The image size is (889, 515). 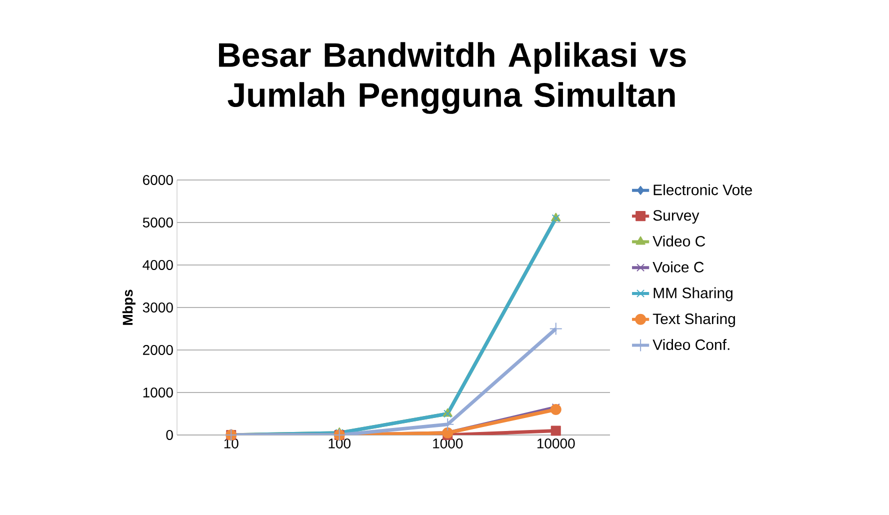 I want to click on x-tick-label: 10000, so click(x=556, y=443).